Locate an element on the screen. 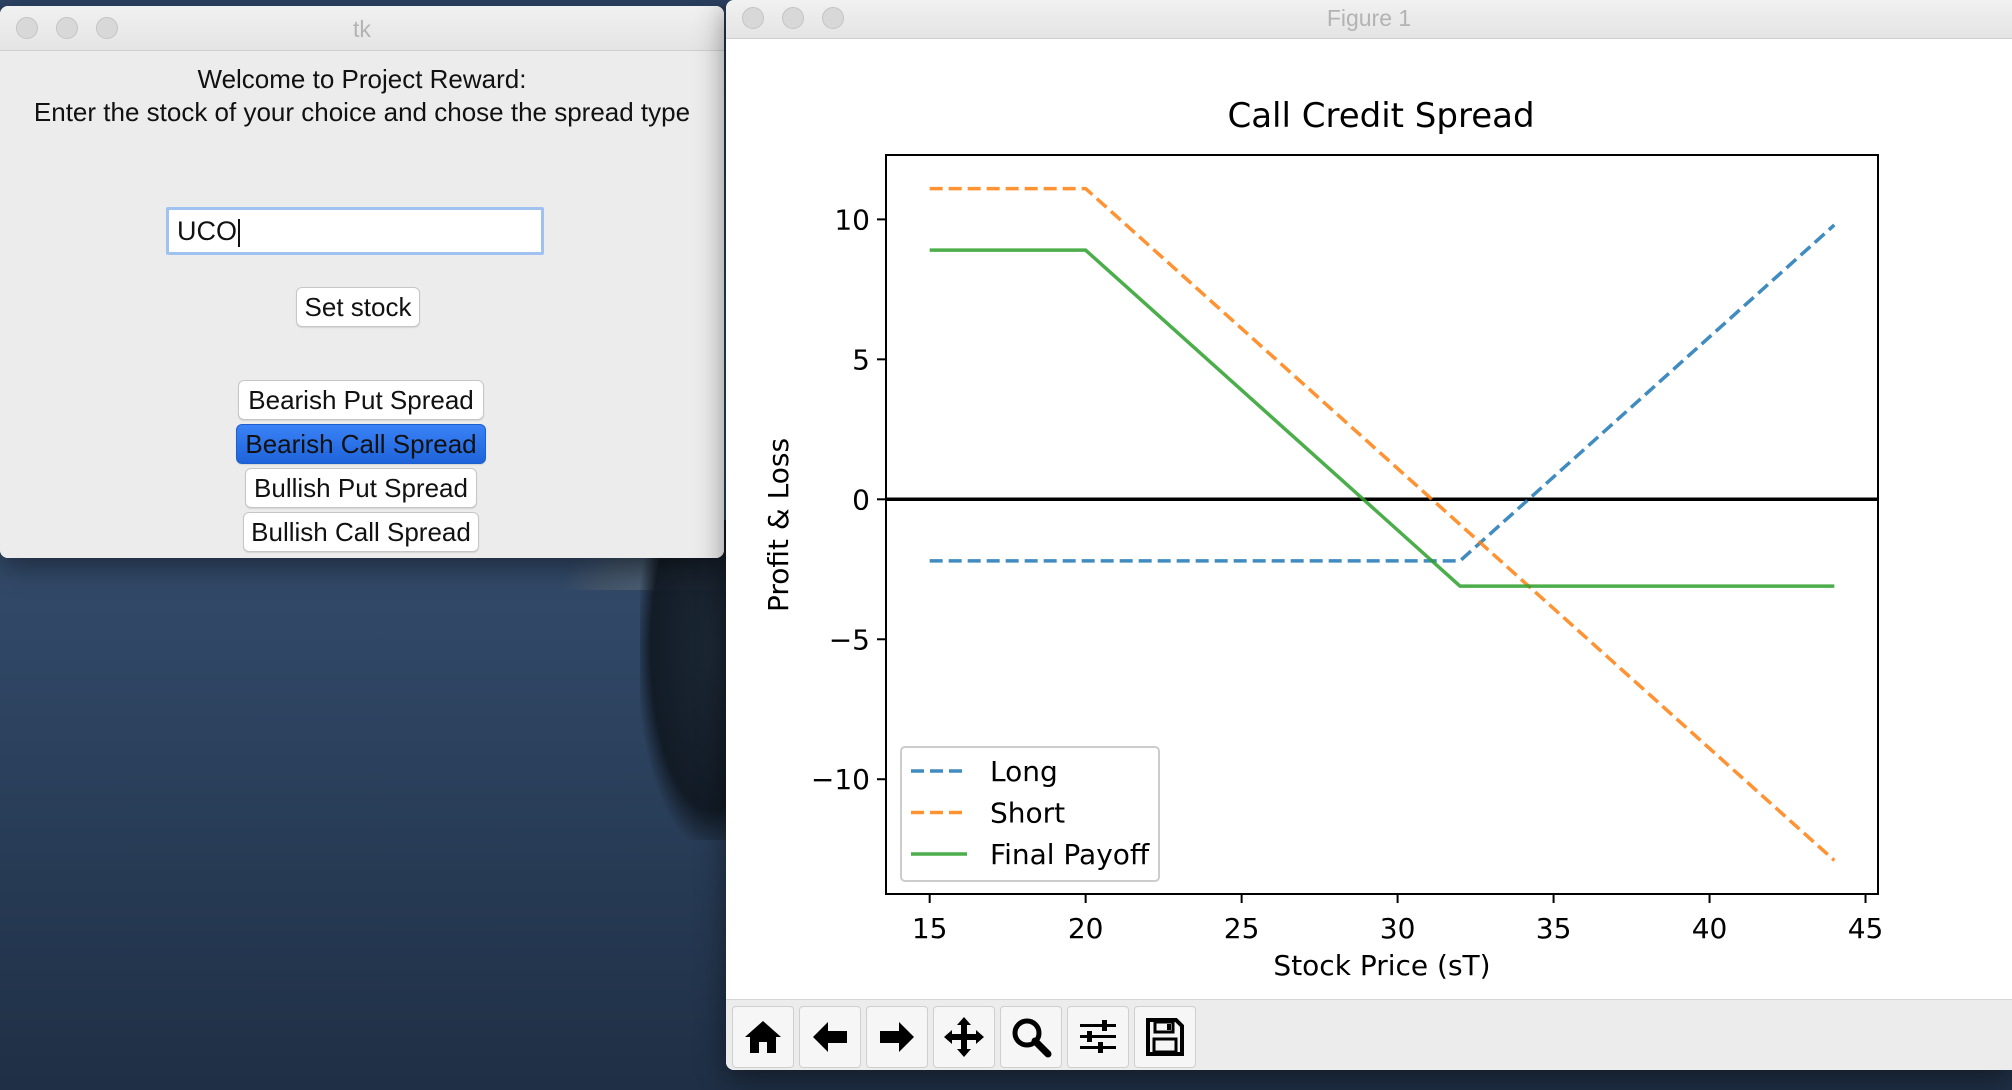 The height and width of the screenshot is (1090, 2012). save-button is located at coordinates (1165, 1037).